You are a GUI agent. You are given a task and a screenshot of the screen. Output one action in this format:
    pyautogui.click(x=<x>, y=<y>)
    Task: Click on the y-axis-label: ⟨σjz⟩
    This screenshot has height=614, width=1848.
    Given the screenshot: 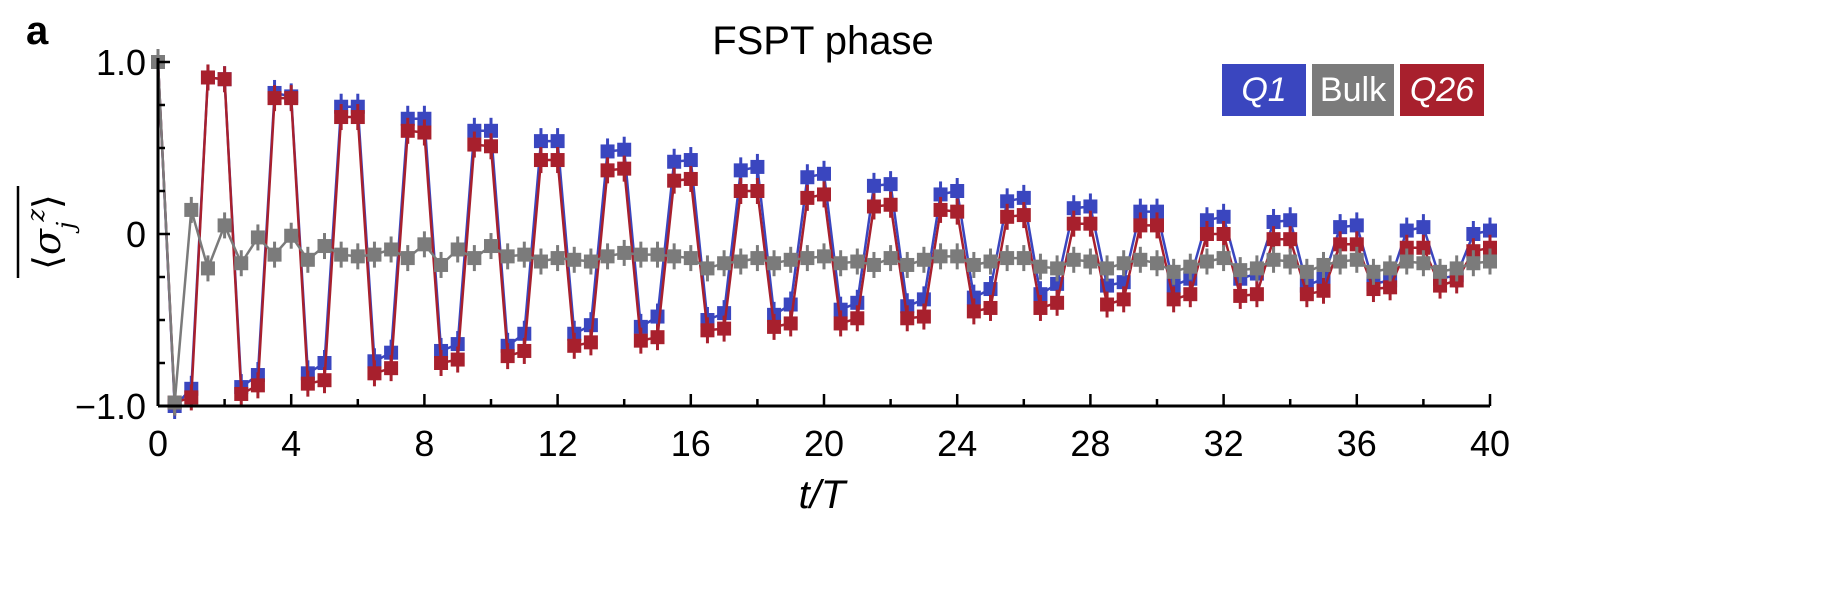 What is the action you would take?
    pyautogui.click(x=48, y=232)
    